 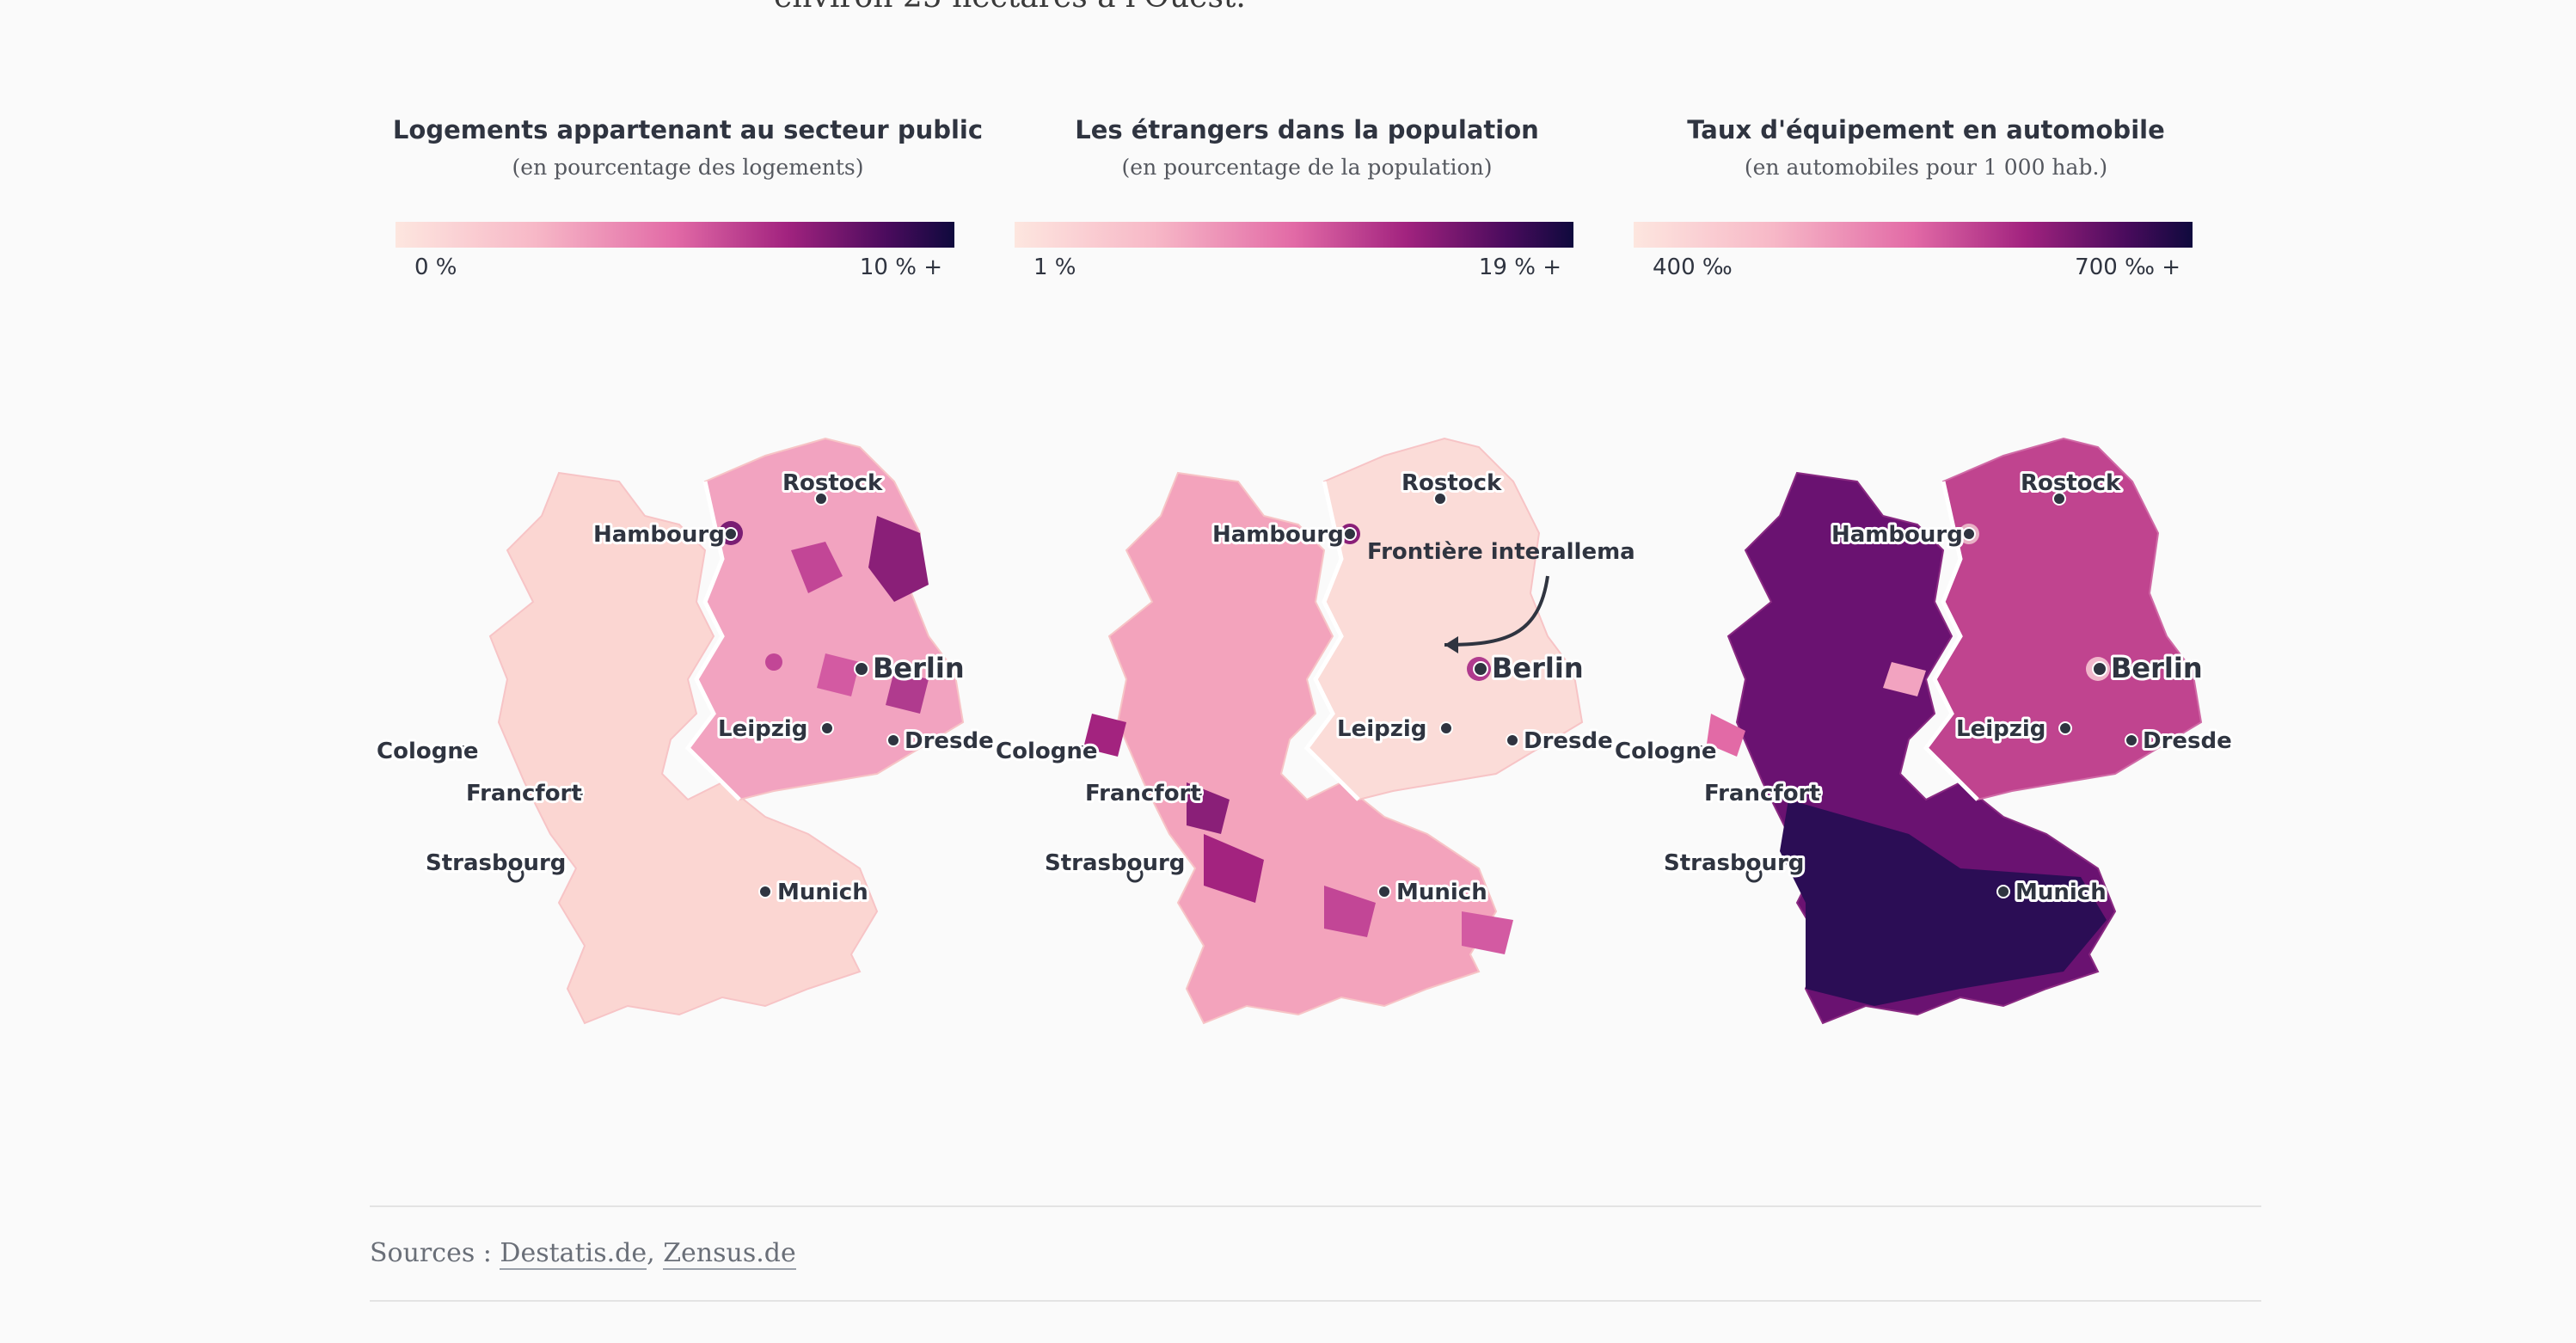 I want to click on legend-min-label: 1 %, so click(x=1054, y=267).